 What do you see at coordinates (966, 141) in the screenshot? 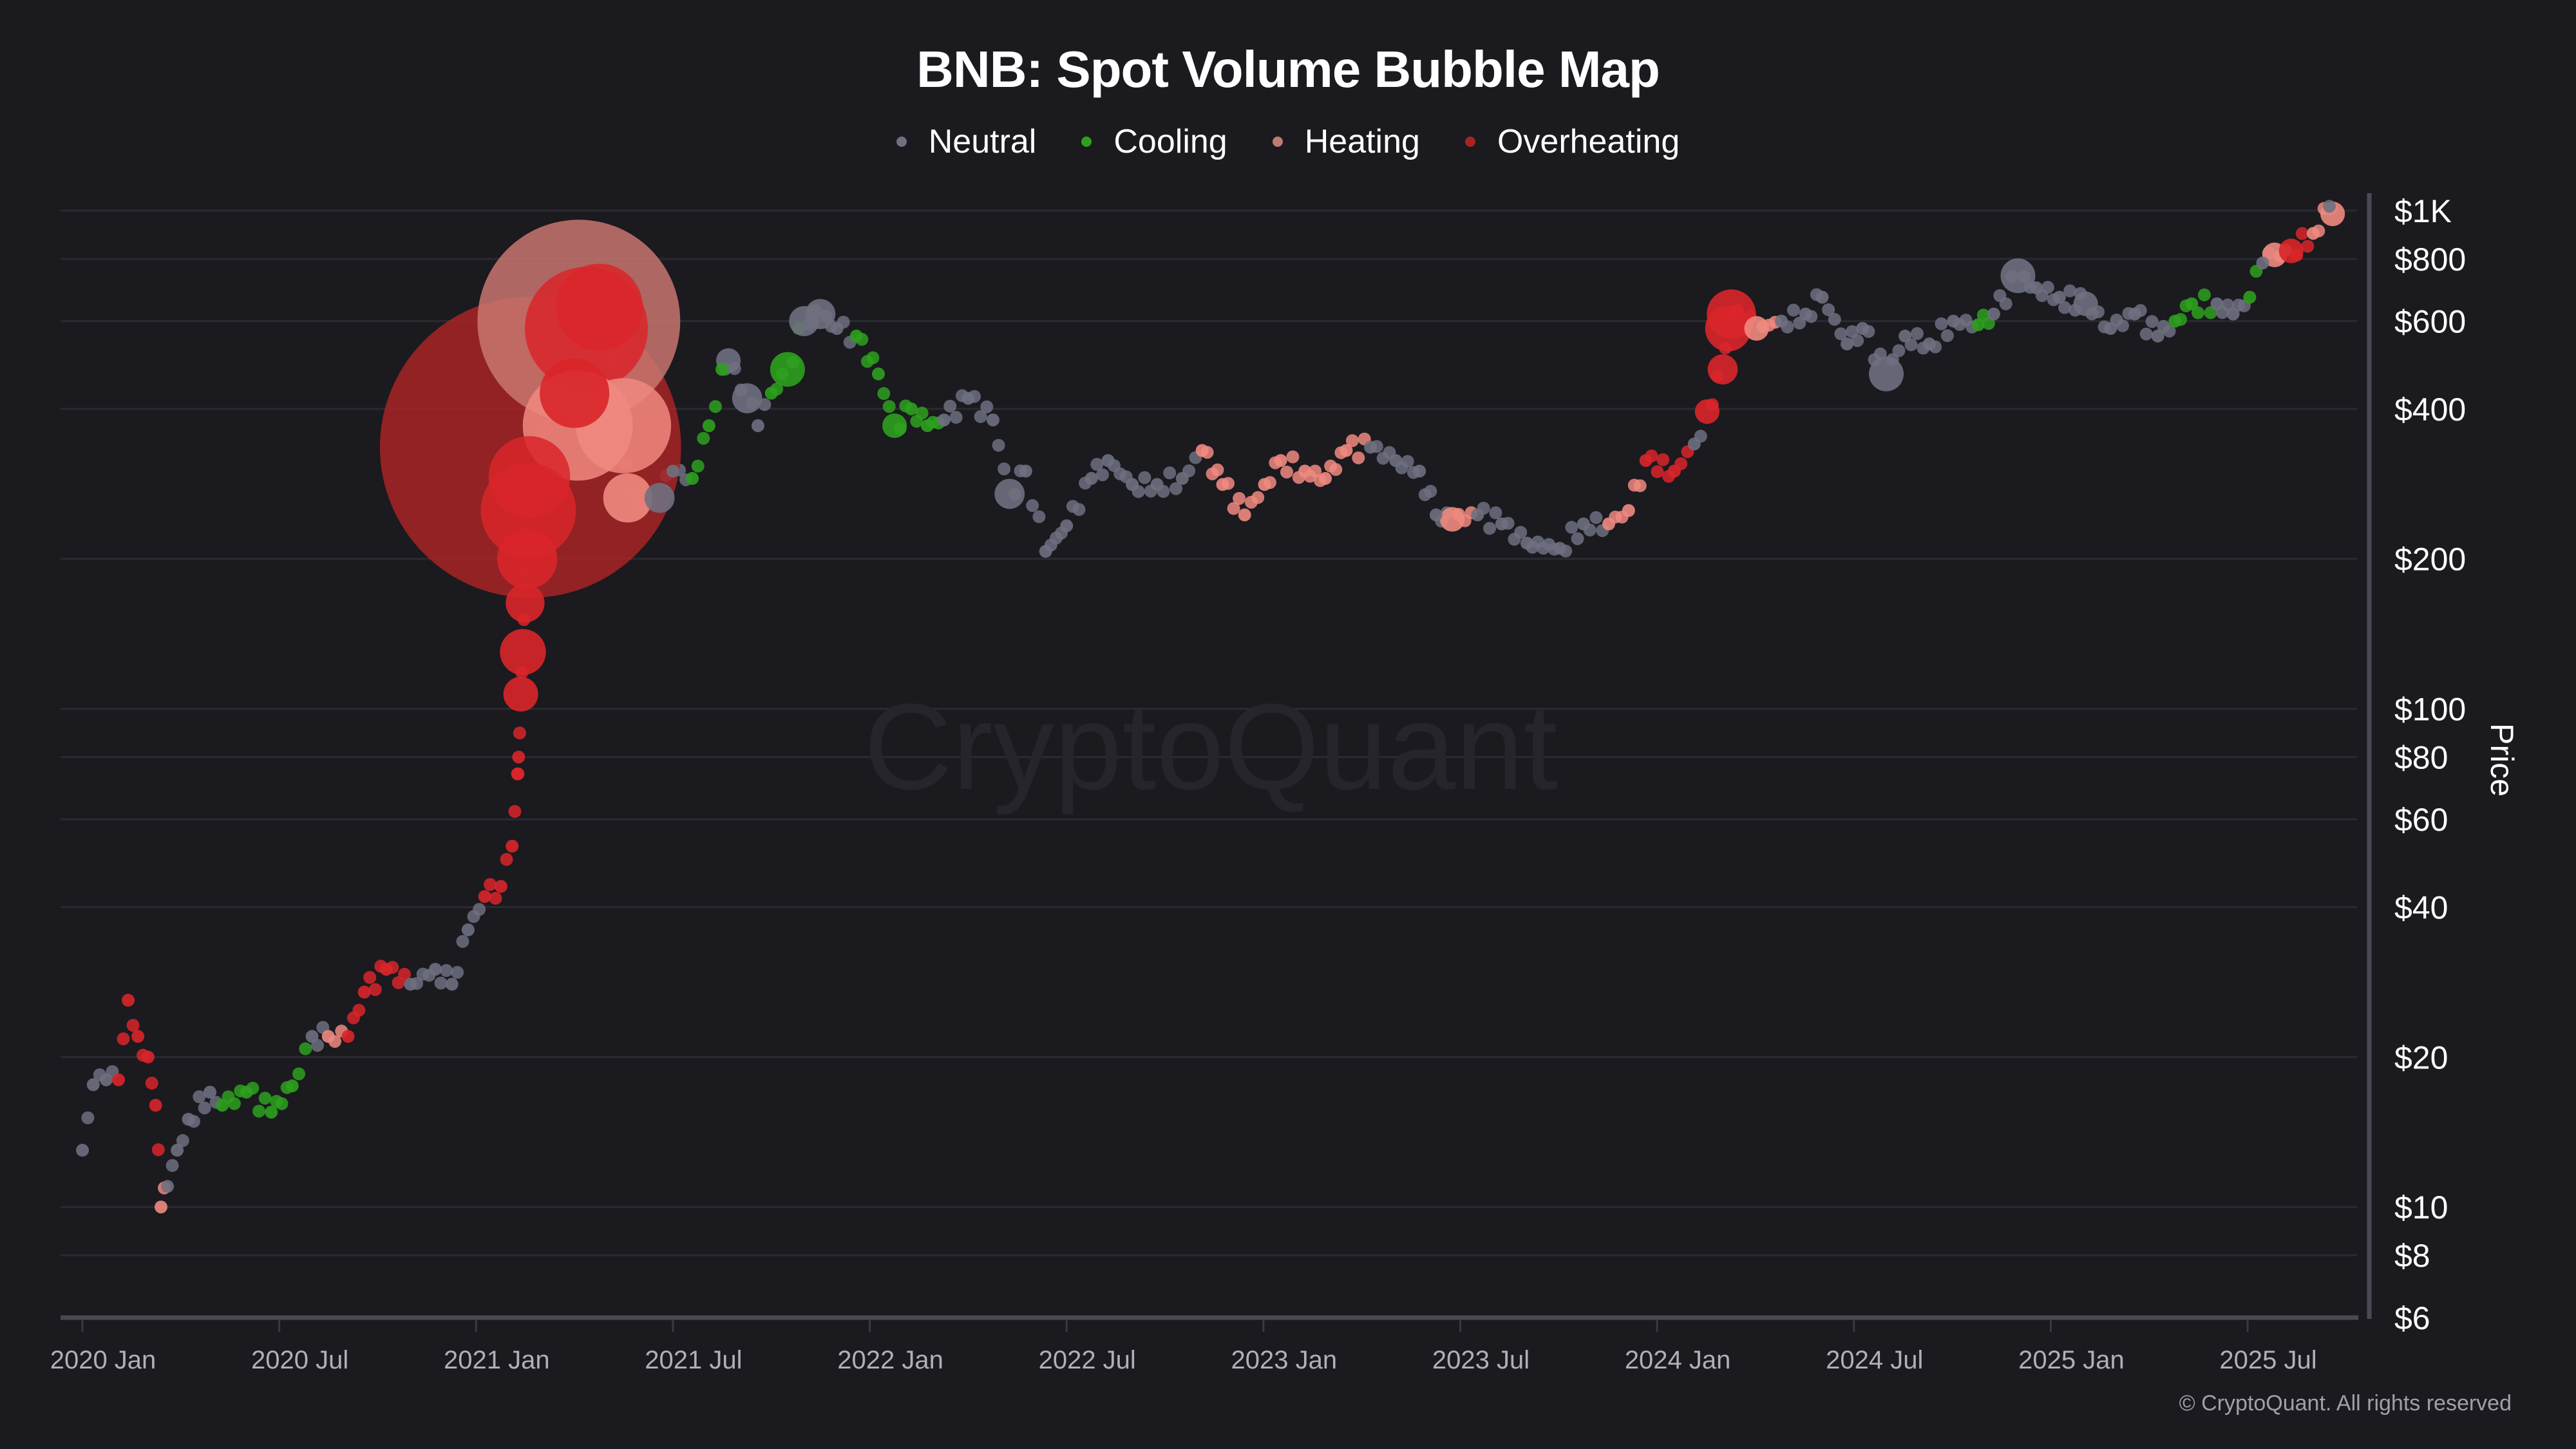
I see `legend-item-neutral: Neutral` at bounding box center [966, 141].